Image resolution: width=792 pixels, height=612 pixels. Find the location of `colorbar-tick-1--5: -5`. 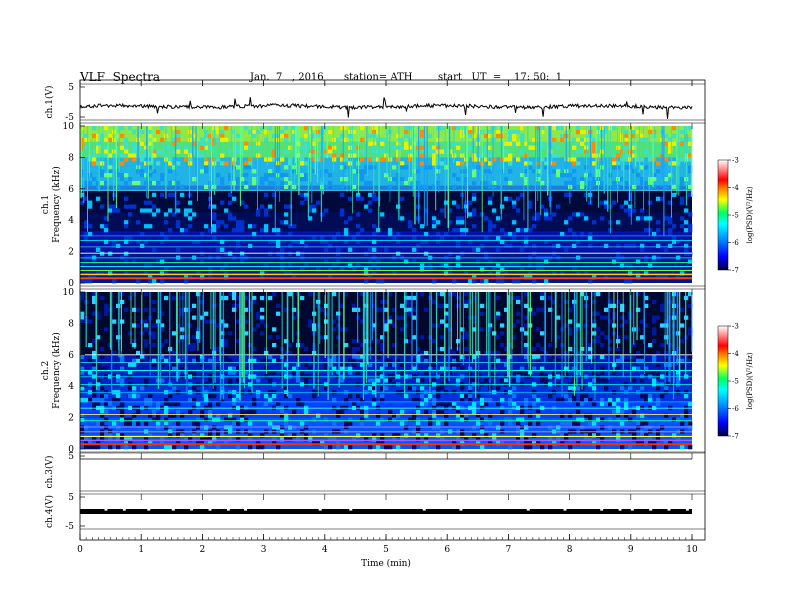

colorbar-tick-1--5: -5 is located at coordinates (735, 216).